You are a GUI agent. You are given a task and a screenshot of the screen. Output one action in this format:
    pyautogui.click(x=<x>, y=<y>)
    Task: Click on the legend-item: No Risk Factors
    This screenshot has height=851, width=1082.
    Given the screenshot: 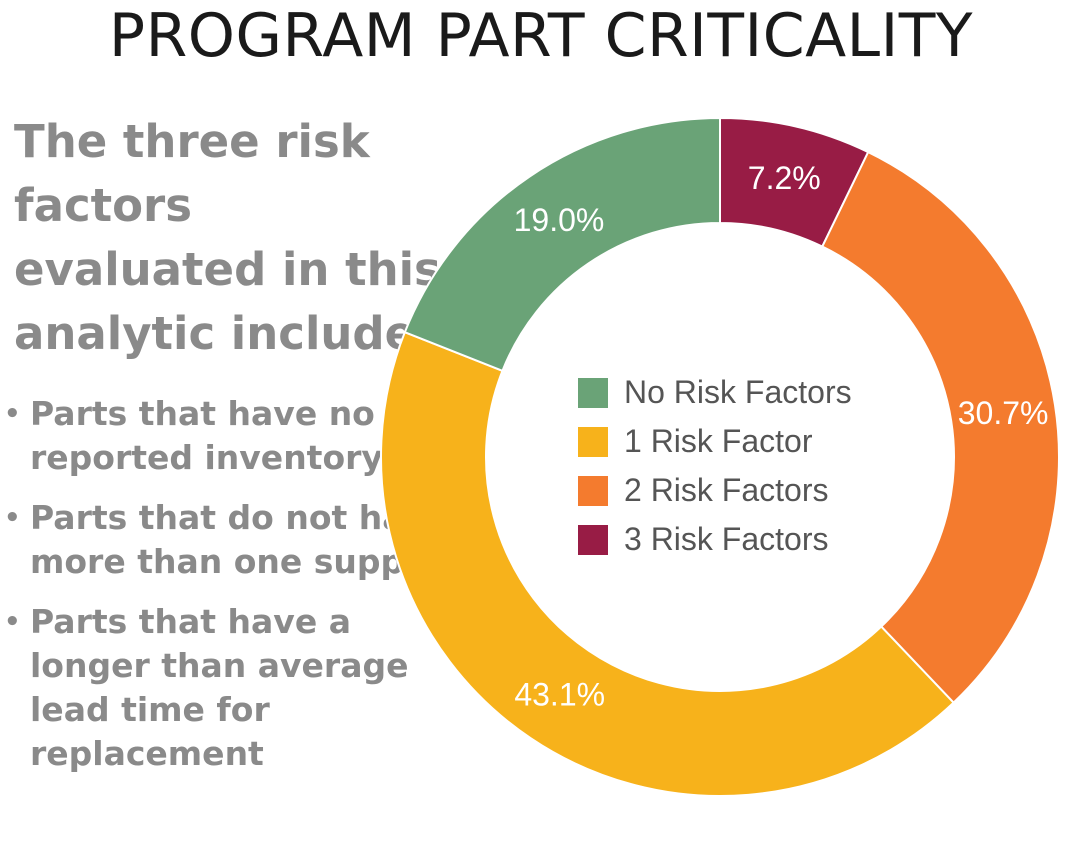 What is the action you would take?
    pyautogui.click(x=715, y=392)
    